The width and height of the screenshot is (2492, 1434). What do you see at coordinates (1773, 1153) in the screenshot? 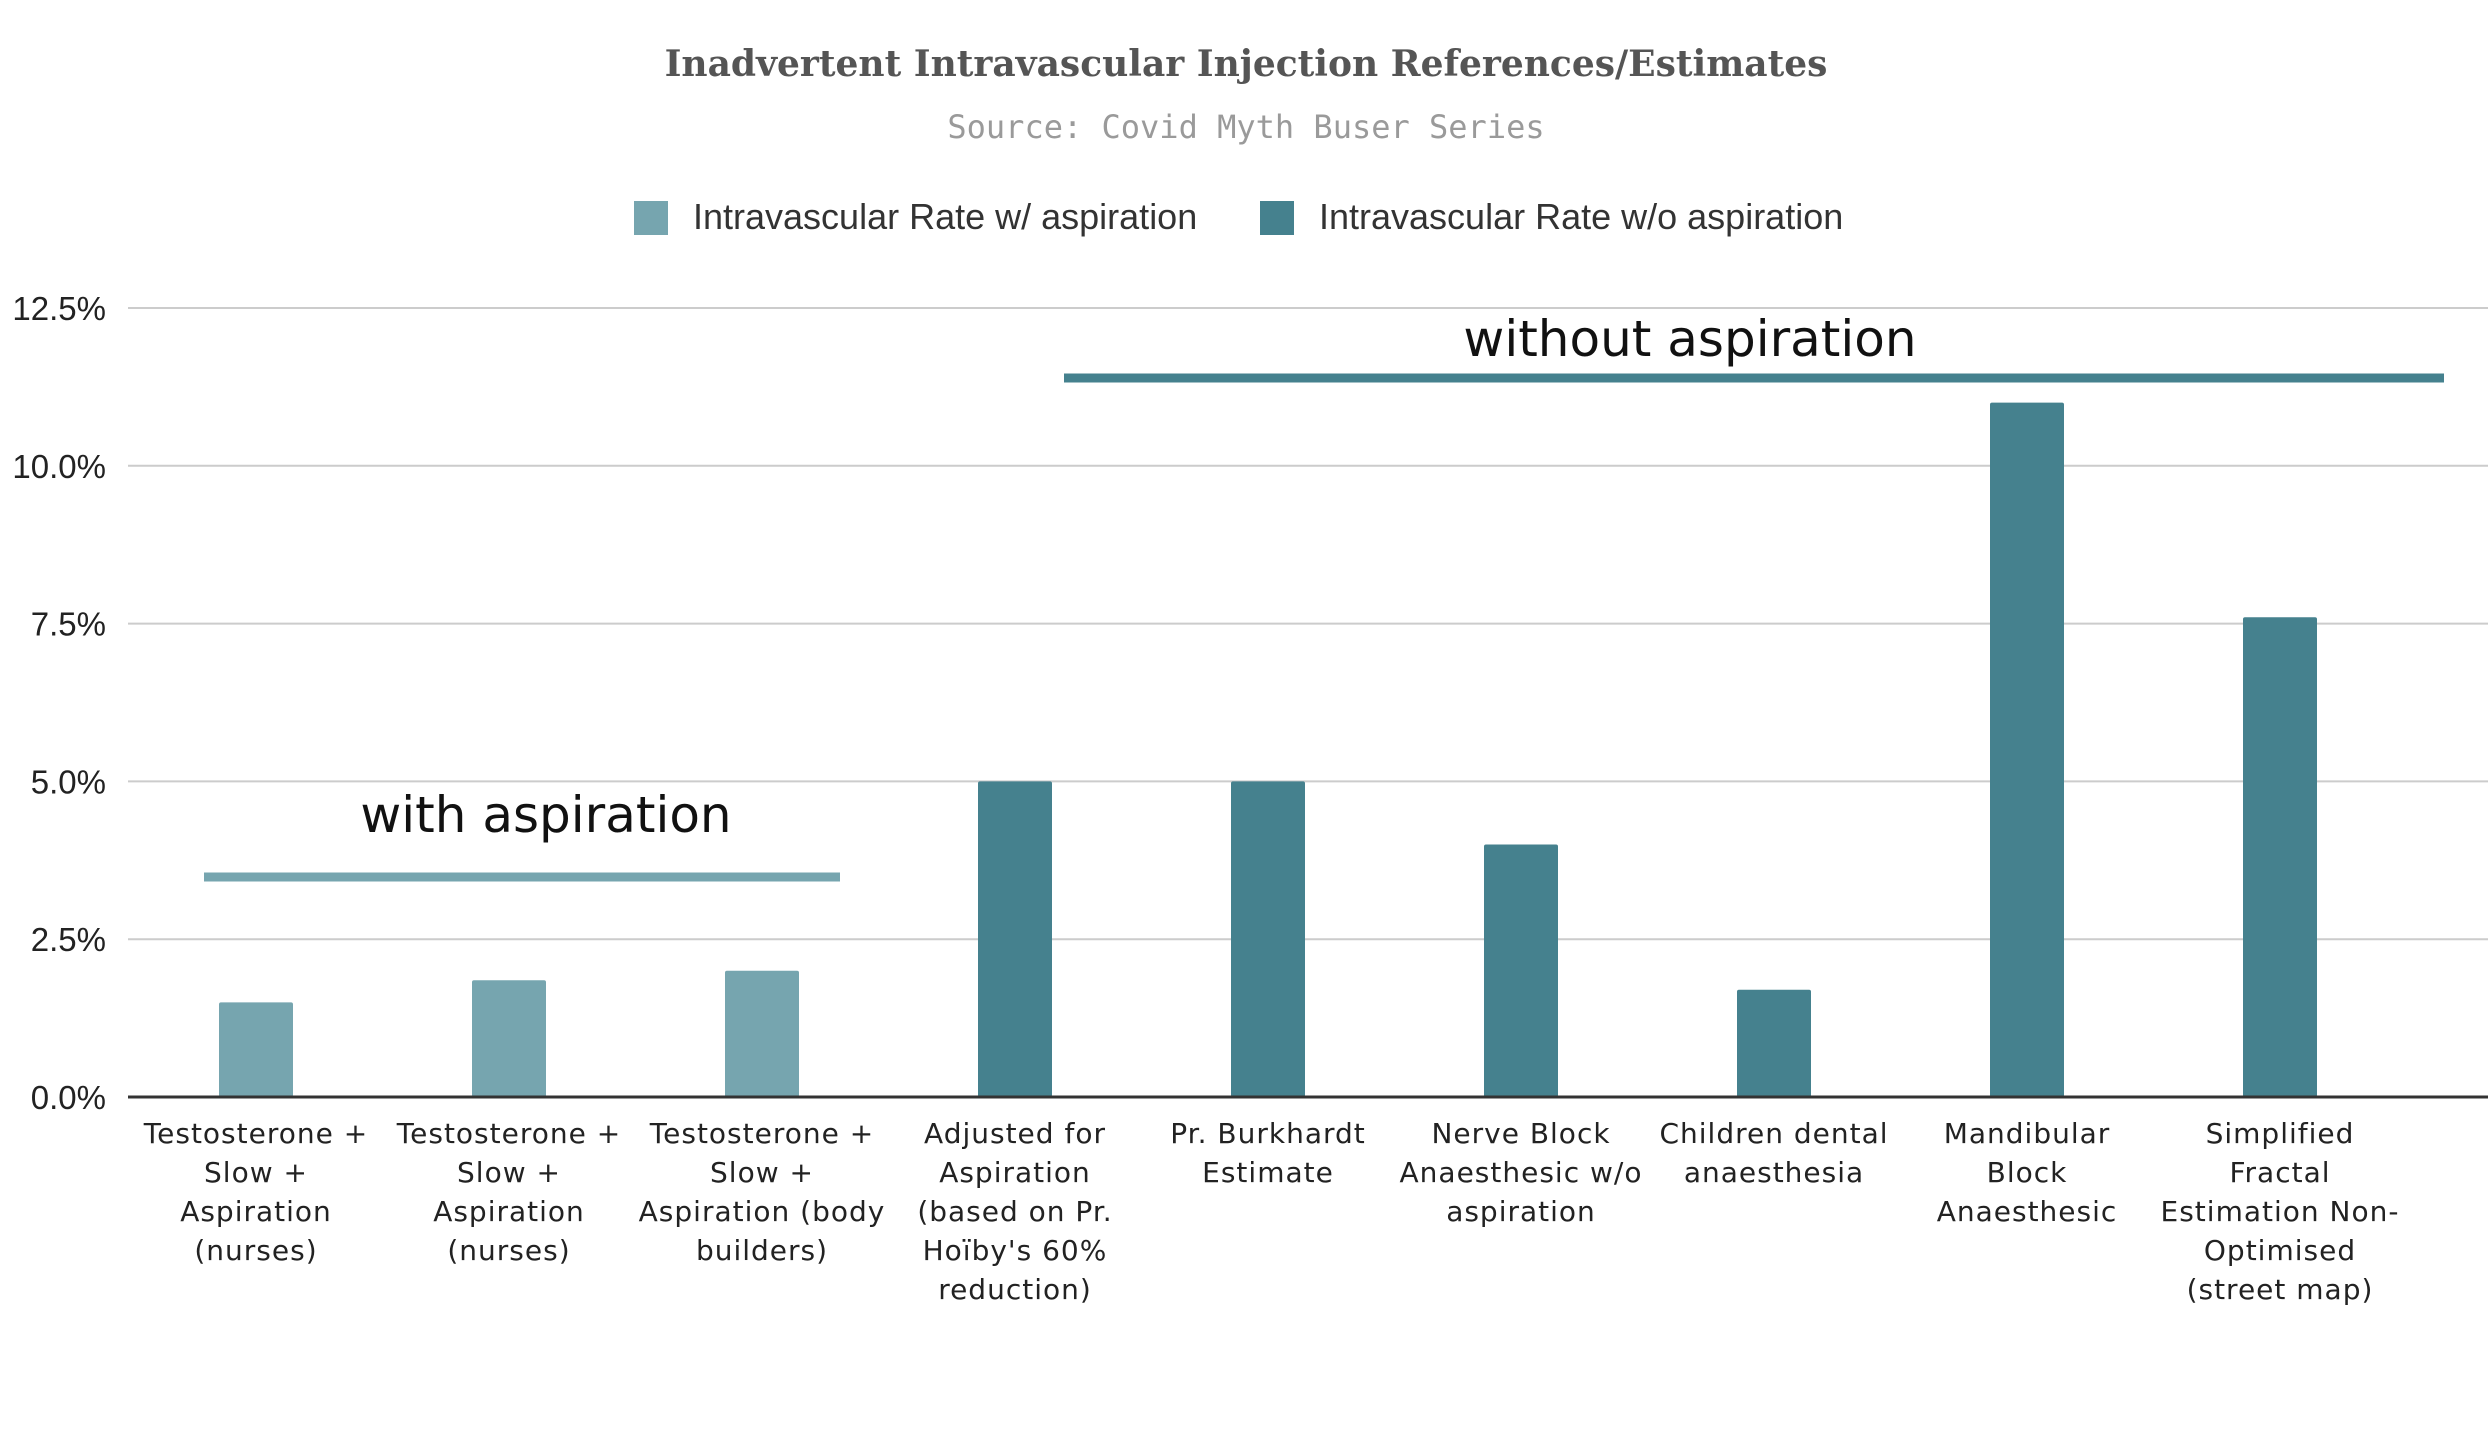
I see `x-tick-label: Children dental anaesthesia` at bounding box center [1773, 1153].